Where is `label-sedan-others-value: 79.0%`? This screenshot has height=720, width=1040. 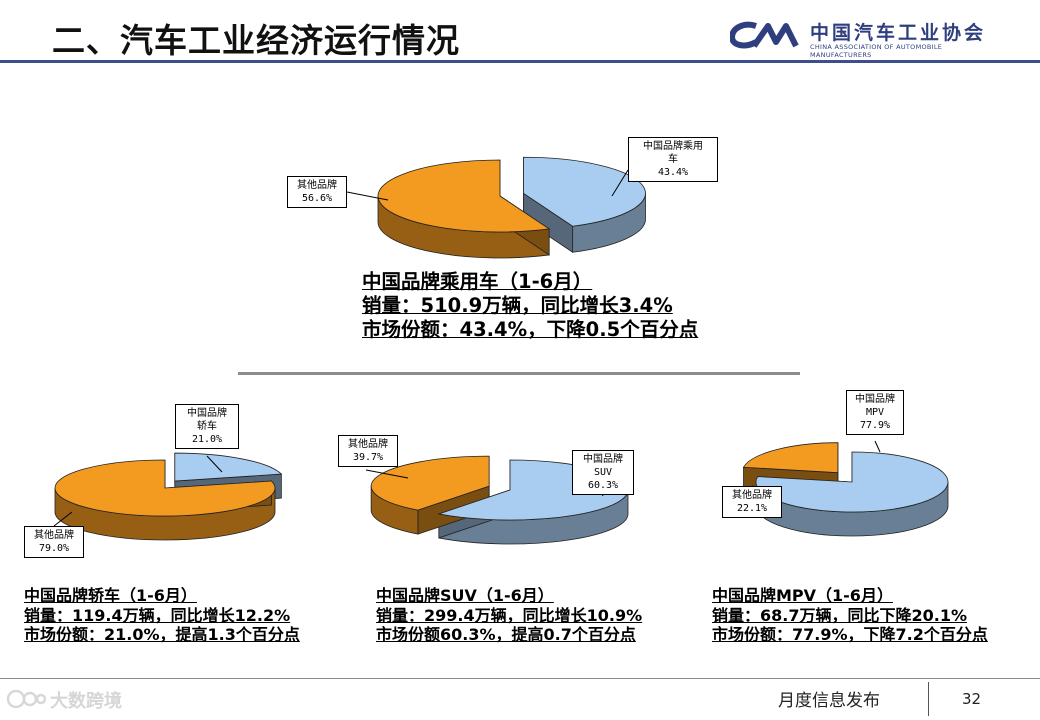 label-sedan-others-value: 79.0% is located at coordinates (54, 548).